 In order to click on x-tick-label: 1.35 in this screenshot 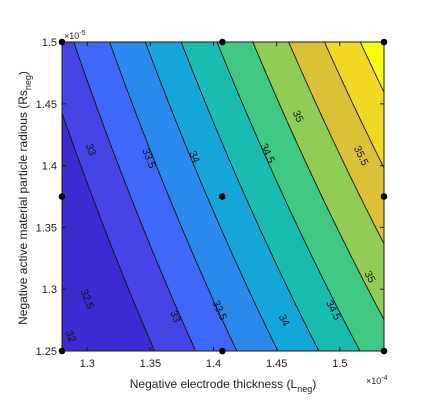, I will do `click(150, 364)`.